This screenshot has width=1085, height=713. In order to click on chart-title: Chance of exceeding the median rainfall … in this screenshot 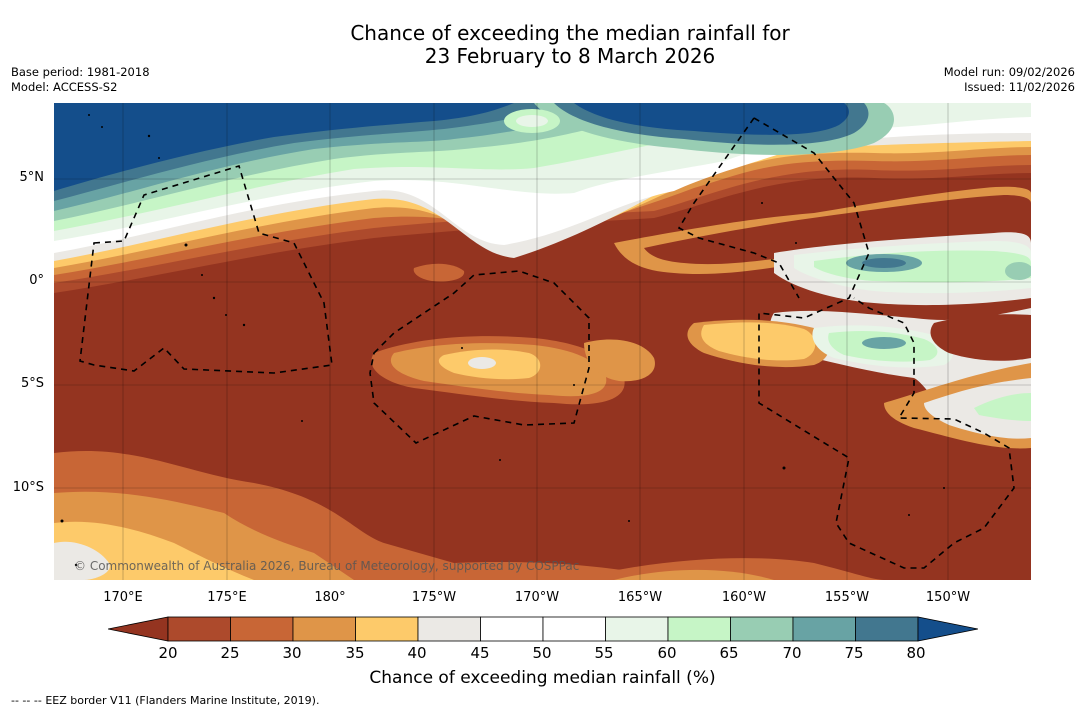, I will do `click(542, 45)`.